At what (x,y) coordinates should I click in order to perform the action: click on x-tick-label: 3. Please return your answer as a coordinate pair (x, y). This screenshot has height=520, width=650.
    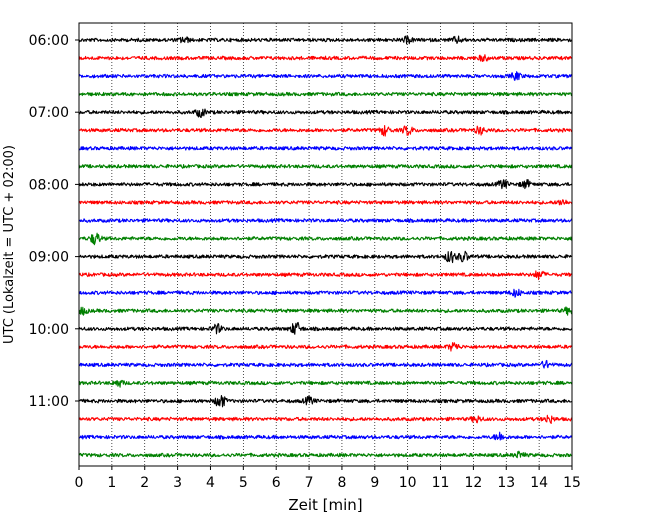
    Looking at the image, I should click on (177, 483).